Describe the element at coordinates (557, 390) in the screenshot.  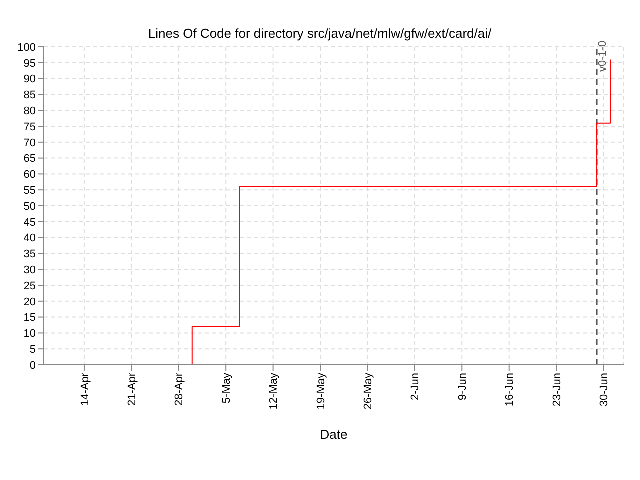
I see `x-tick-label: 23-Jun` at that location.